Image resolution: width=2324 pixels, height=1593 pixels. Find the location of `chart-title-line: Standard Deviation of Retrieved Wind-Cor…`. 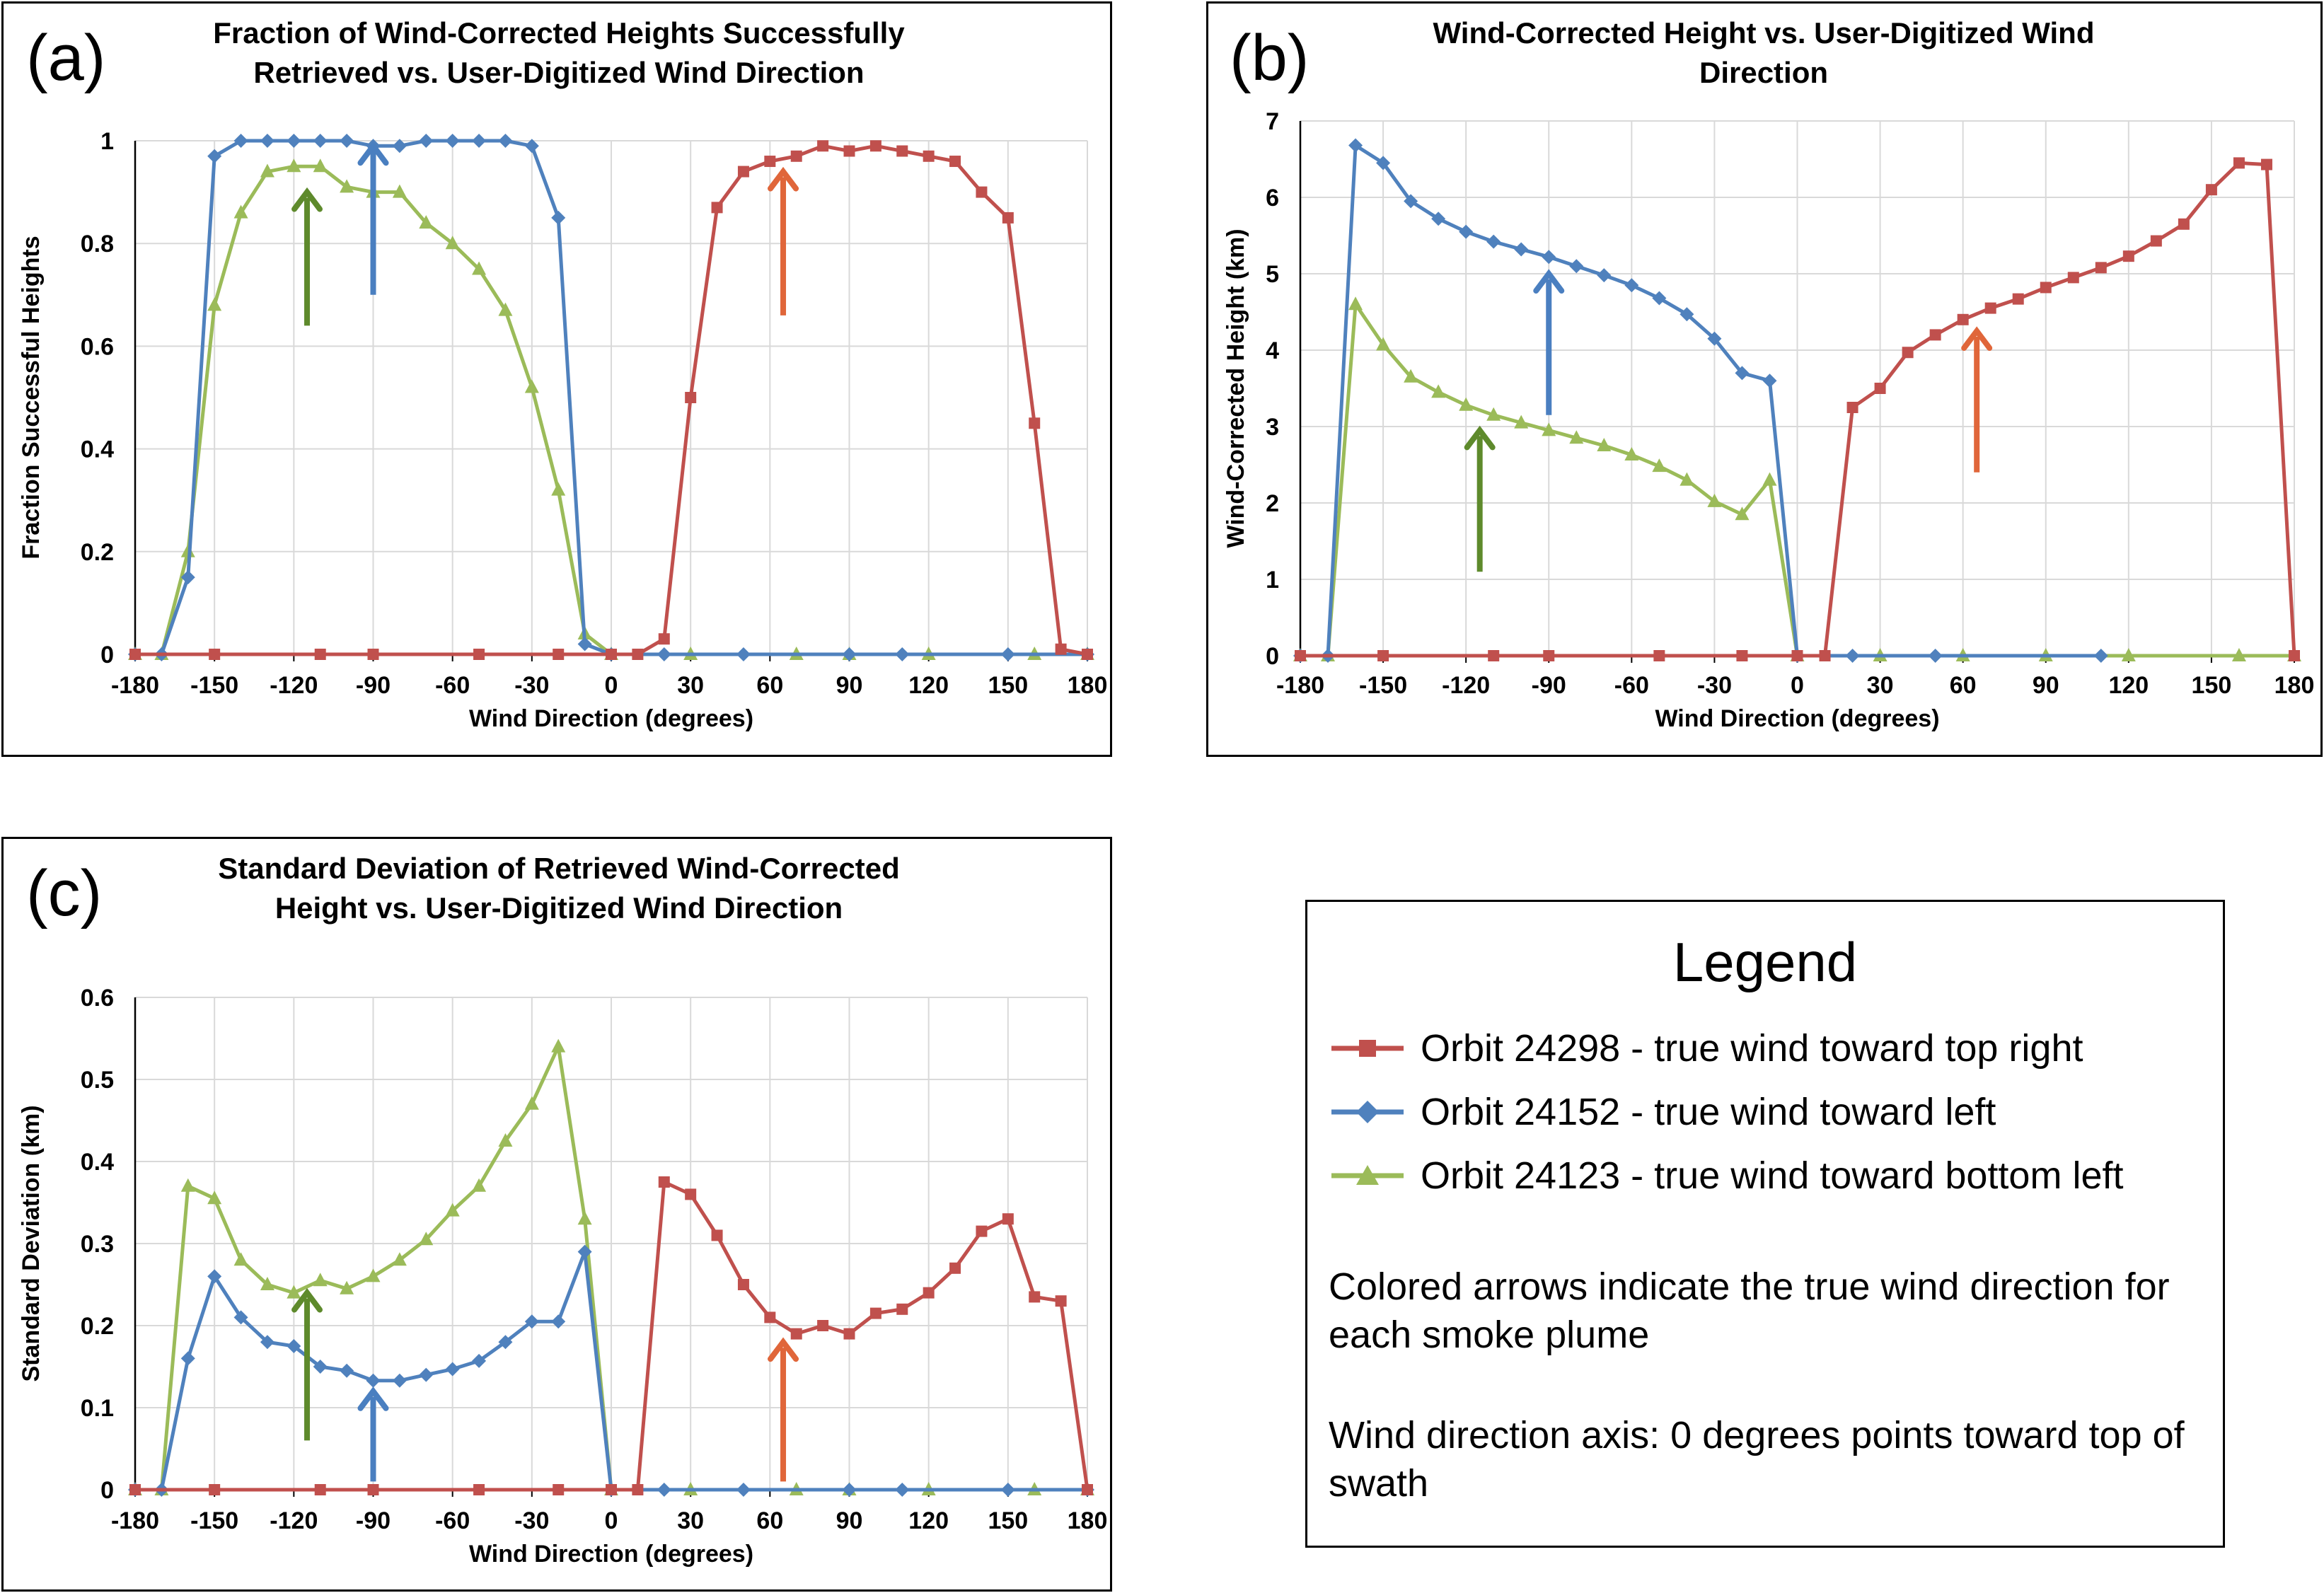

chart-title-line: Standard Deviation of Retrieved Wind-Cor… is located at coordinates (558, 868).